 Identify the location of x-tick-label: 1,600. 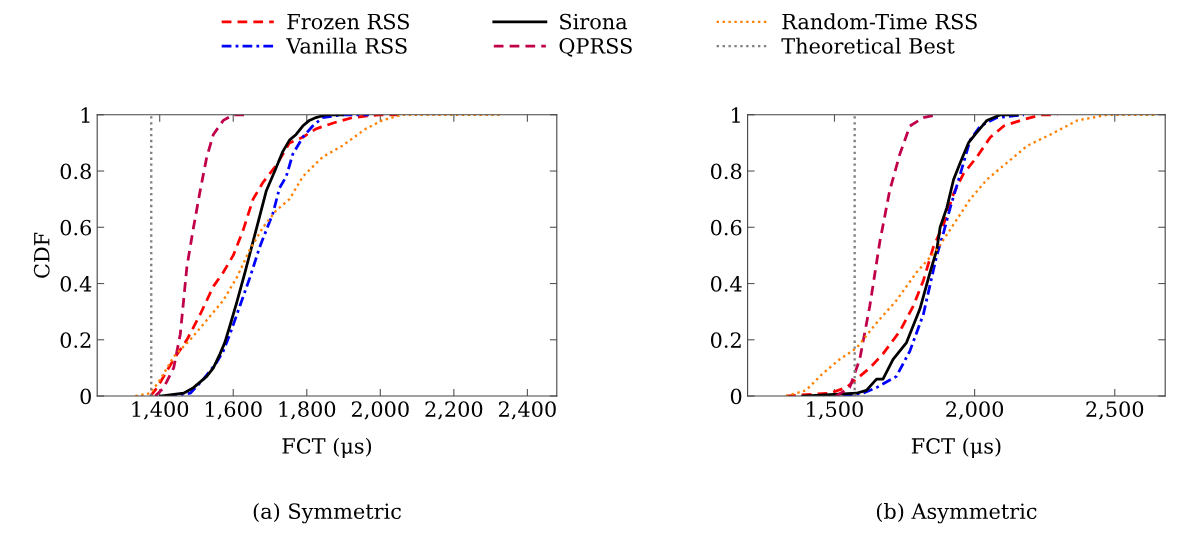
(233, 410).